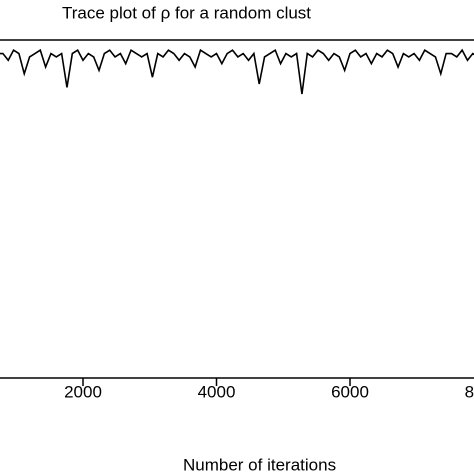 The height and width of the screenshot is (474, 474). Describe the element at coordinates (83, 391) in the screenshot. I see `x-tick-label: 2000` at that location.